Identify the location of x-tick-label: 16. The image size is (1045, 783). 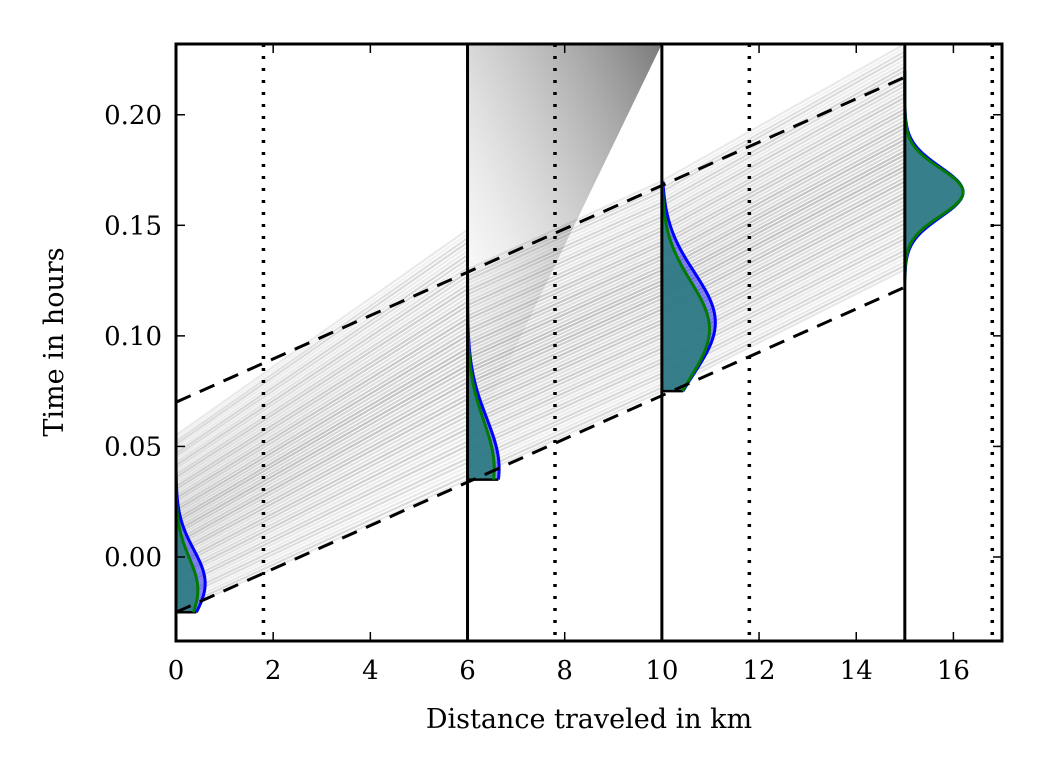
(953, 671).